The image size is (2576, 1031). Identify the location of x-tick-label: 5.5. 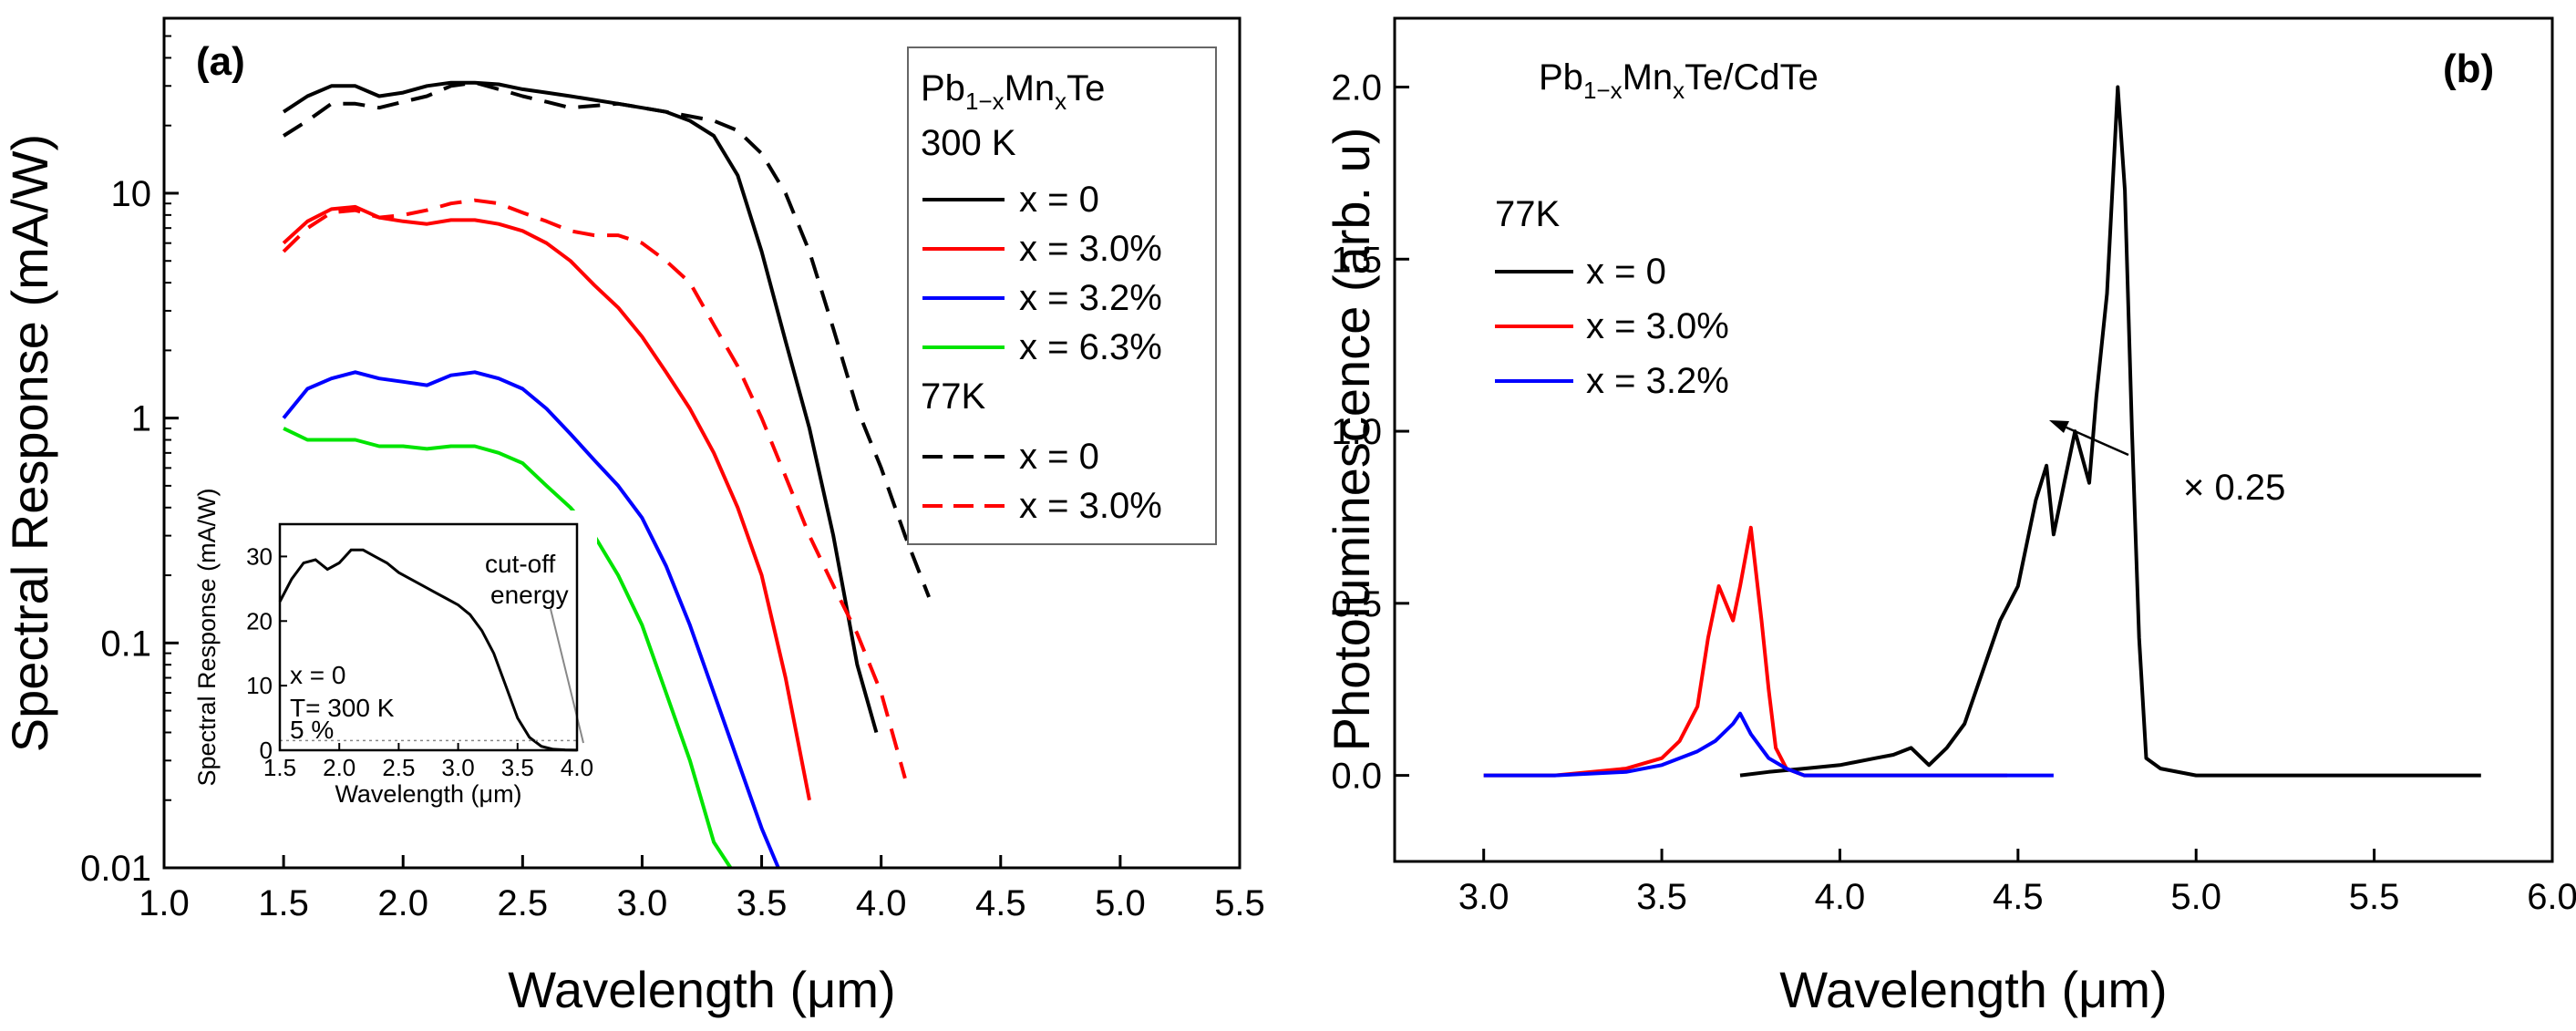
(1239, 903).